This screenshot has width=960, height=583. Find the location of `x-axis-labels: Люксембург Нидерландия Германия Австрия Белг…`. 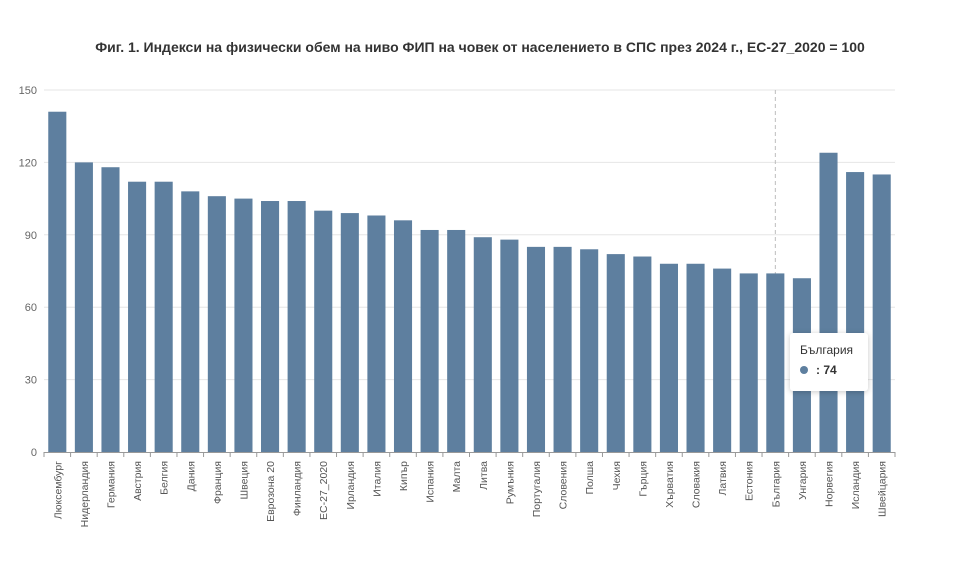

x-axis-labels: Люксембург Нидерландия Германия Австрия Белг… is located at coordinates (470, 494).